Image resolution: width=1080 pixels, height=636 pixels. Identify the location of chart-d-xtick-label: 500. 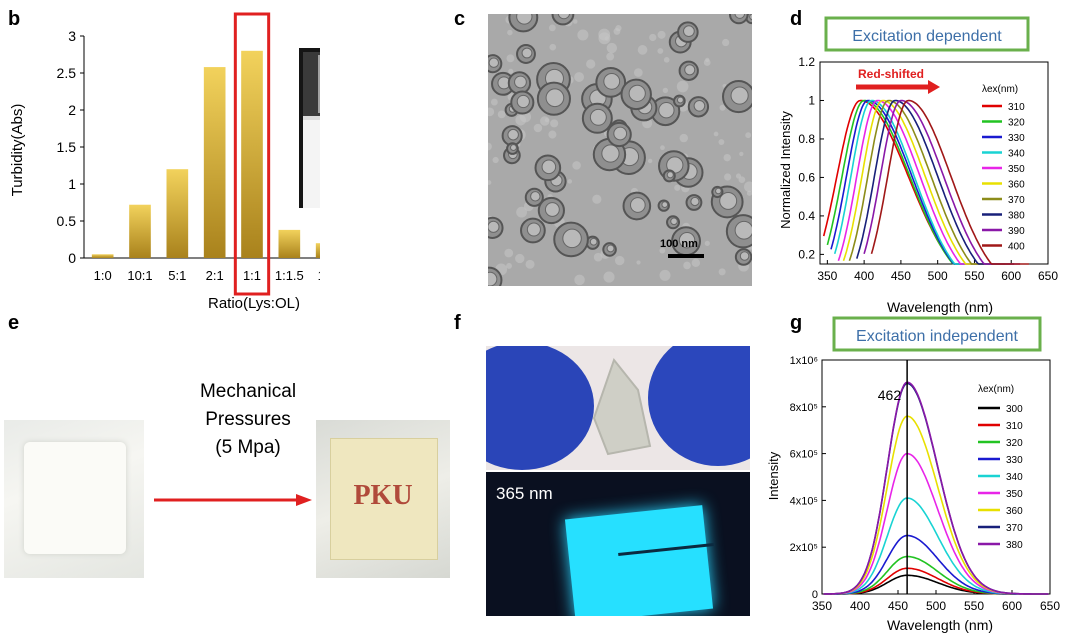
(938, 276).